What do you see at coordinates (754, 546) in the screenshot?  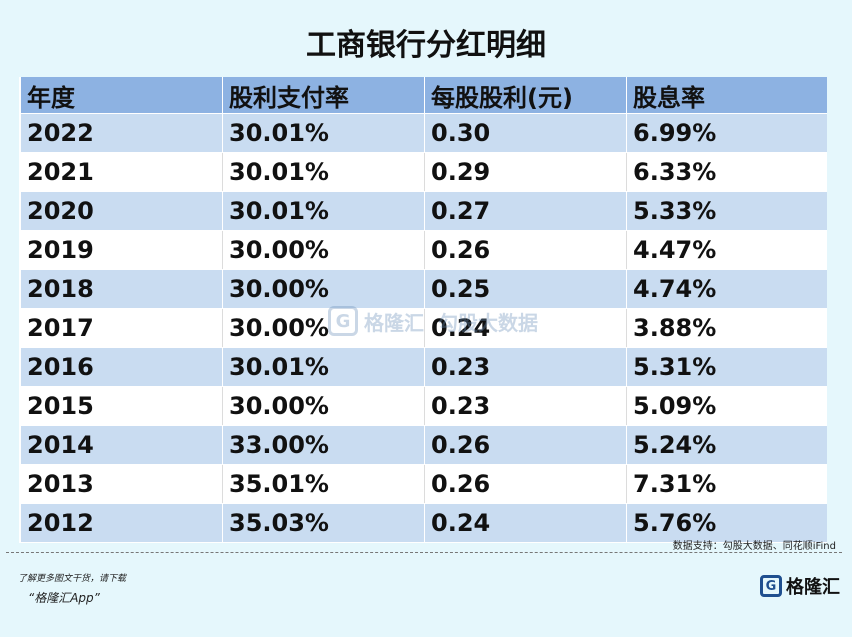 I see `data-source-note: 数据支持：勾股大数据、同花顺iFind` at bounding box center [754, 546].